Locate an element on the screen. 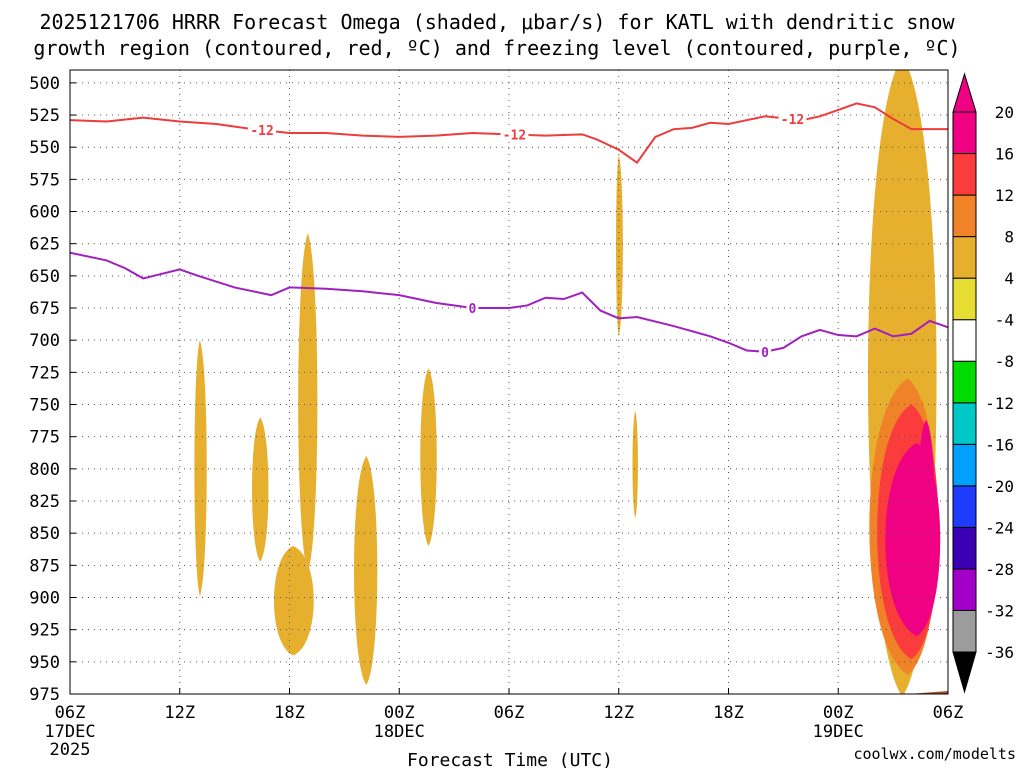 The height and width of the screenshot is (768, 1024). y-tick-label: 800 is located at coordinates (44, 470).